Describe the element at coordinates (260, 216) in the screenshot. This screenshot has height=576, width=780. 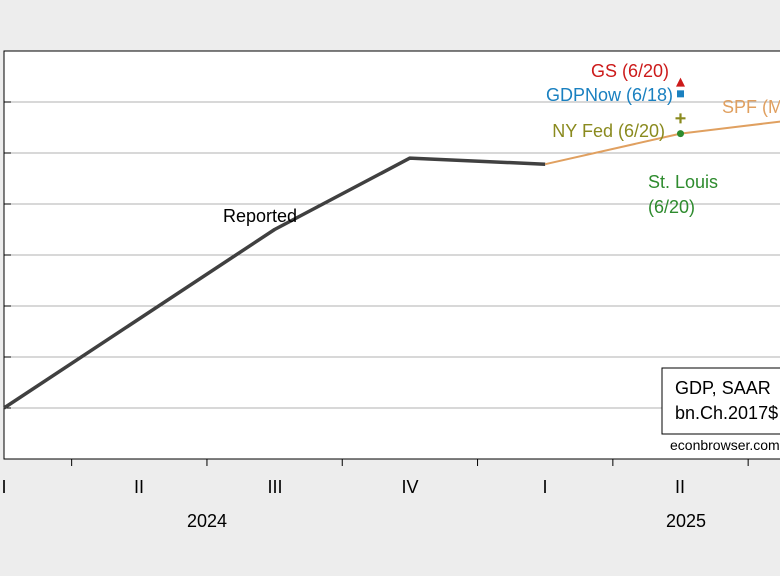
I see `label-reported: Reported` at that location.